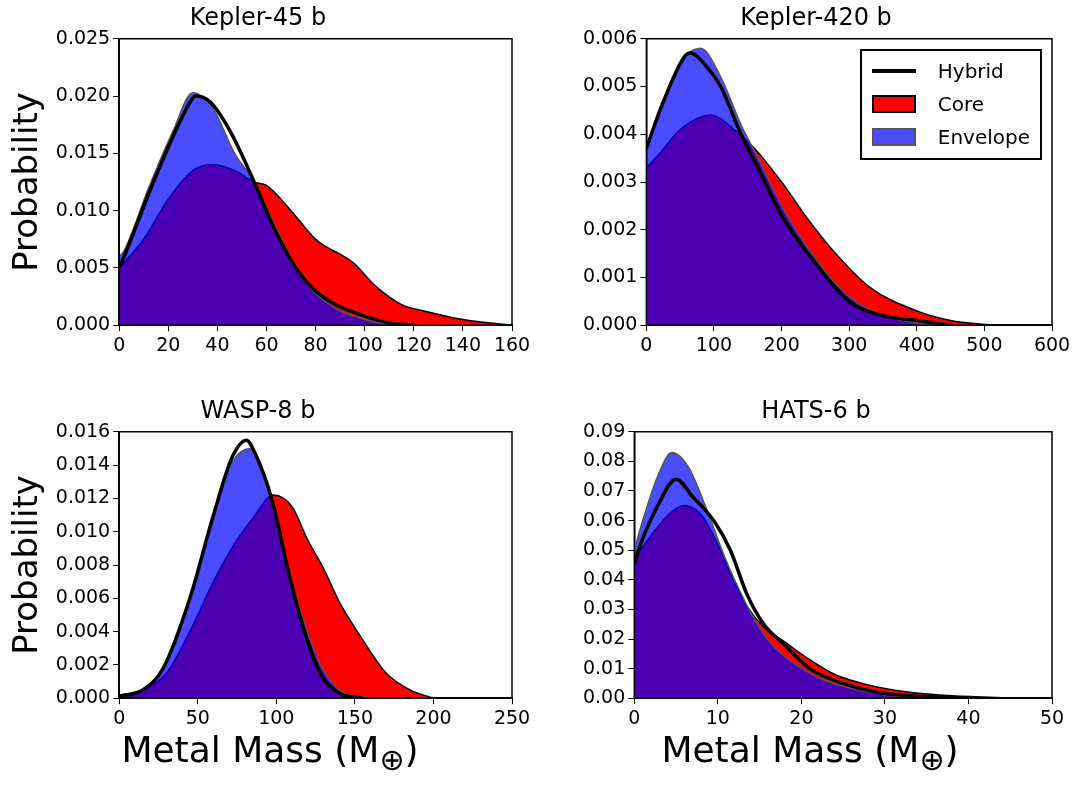 The height and width of the screenshot is (786, 1080). Describe the element at coordinates (849, 343) in the screenshot. I see `x-tick-label: 300` at that location.